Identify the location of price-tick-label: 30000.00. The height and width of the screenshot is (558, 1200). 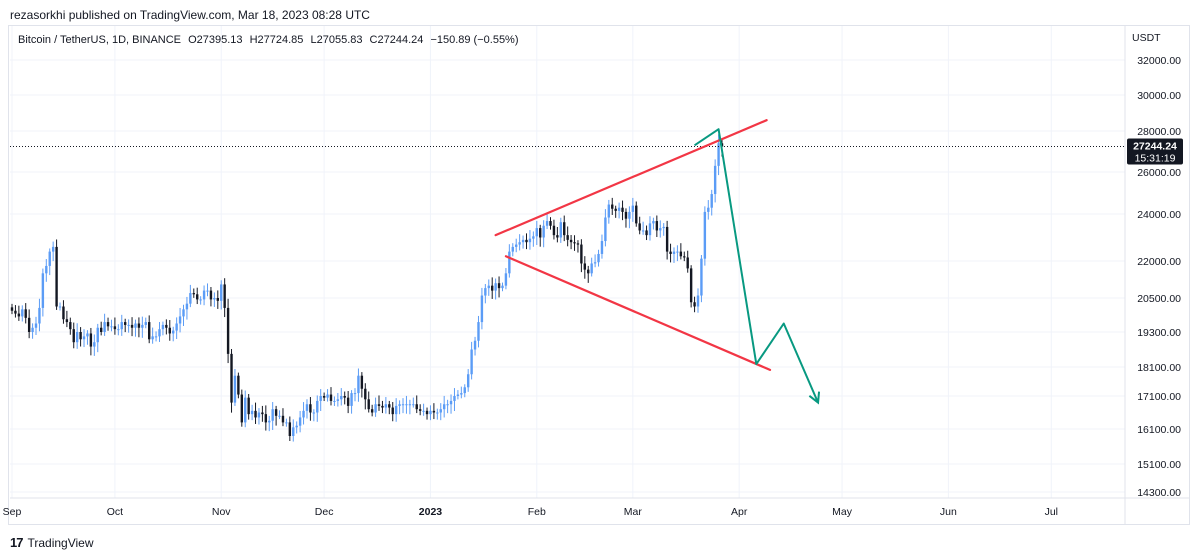
(1159, 96).